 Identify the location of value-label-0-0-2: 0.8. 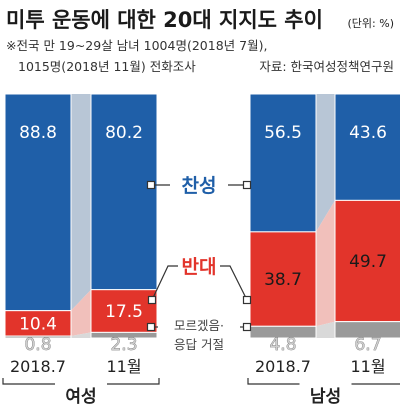
(37, 345).